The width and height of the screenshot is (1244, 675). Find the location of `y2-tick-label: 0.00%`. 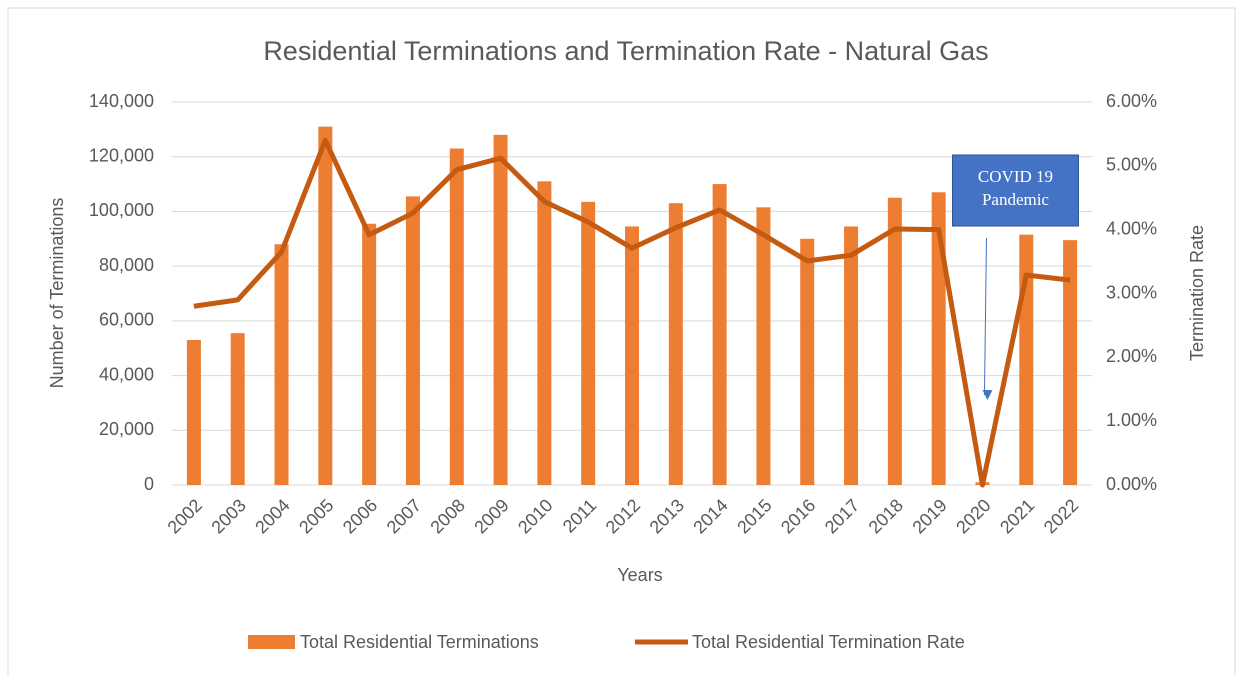

y2-tick-label: 0.00% is located at coordinates (1131, 484).